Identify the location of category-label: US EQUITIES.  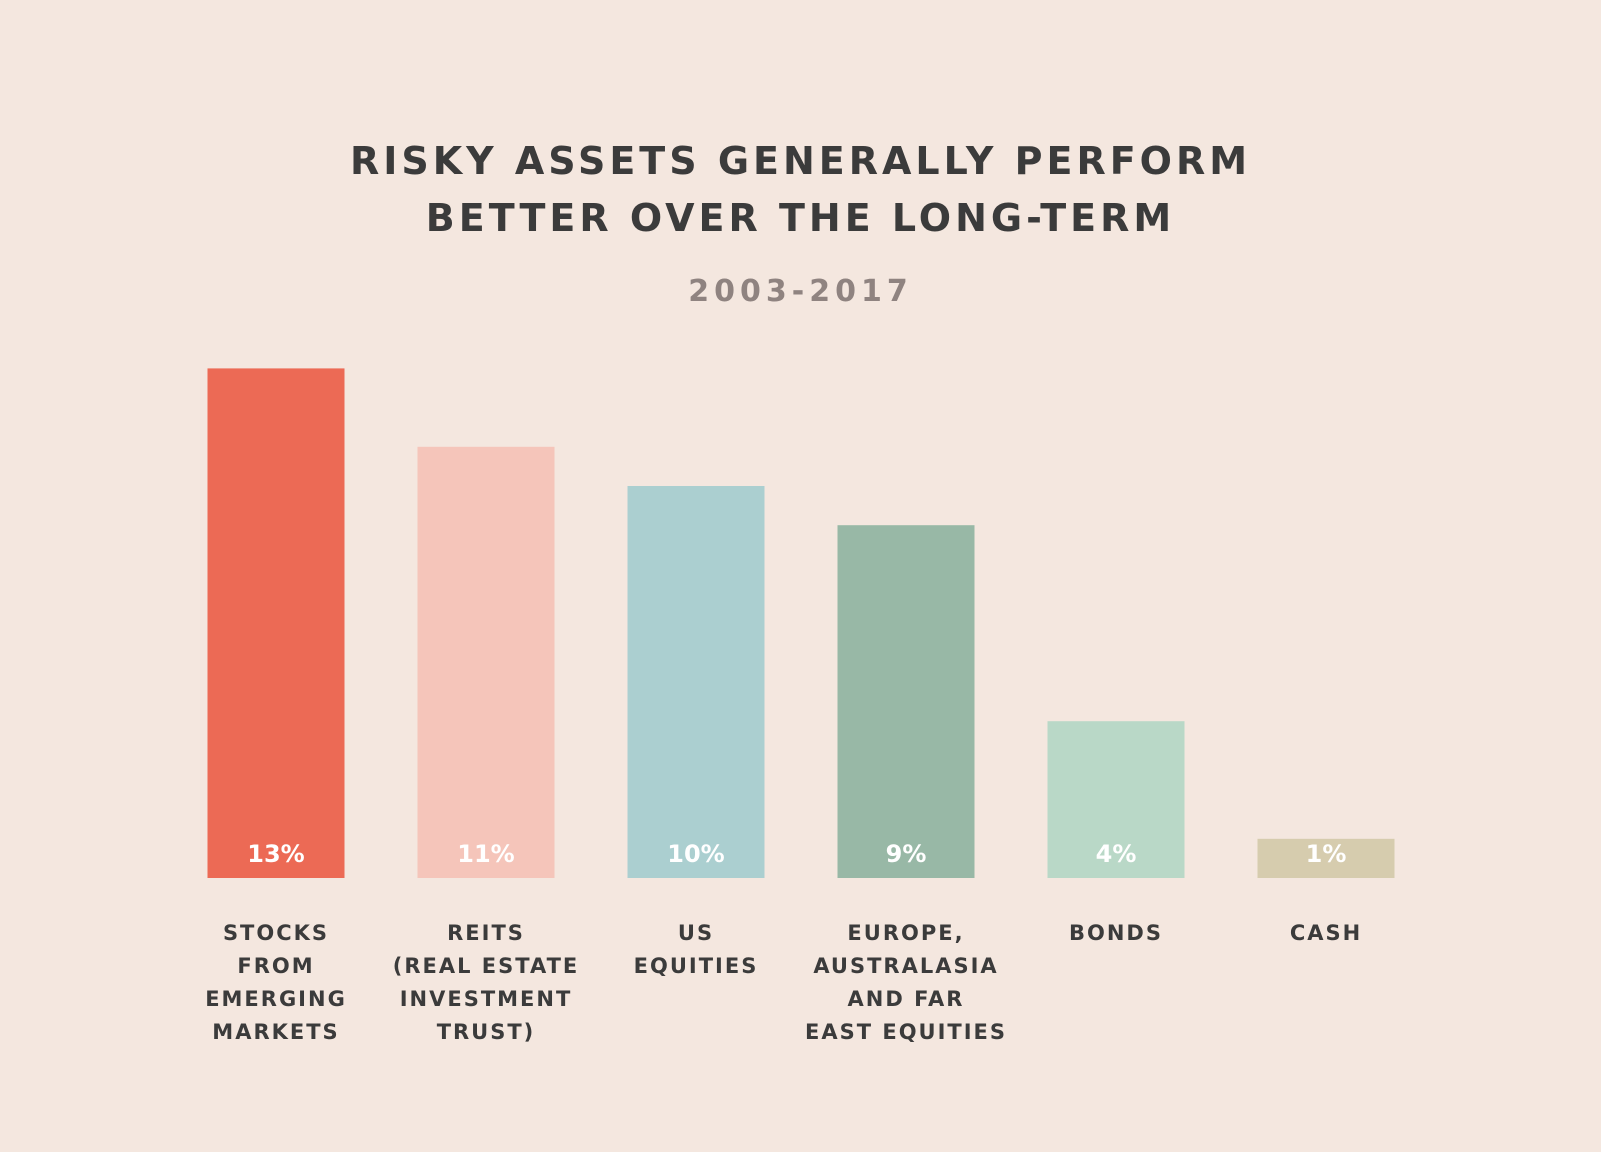
(696, 949).